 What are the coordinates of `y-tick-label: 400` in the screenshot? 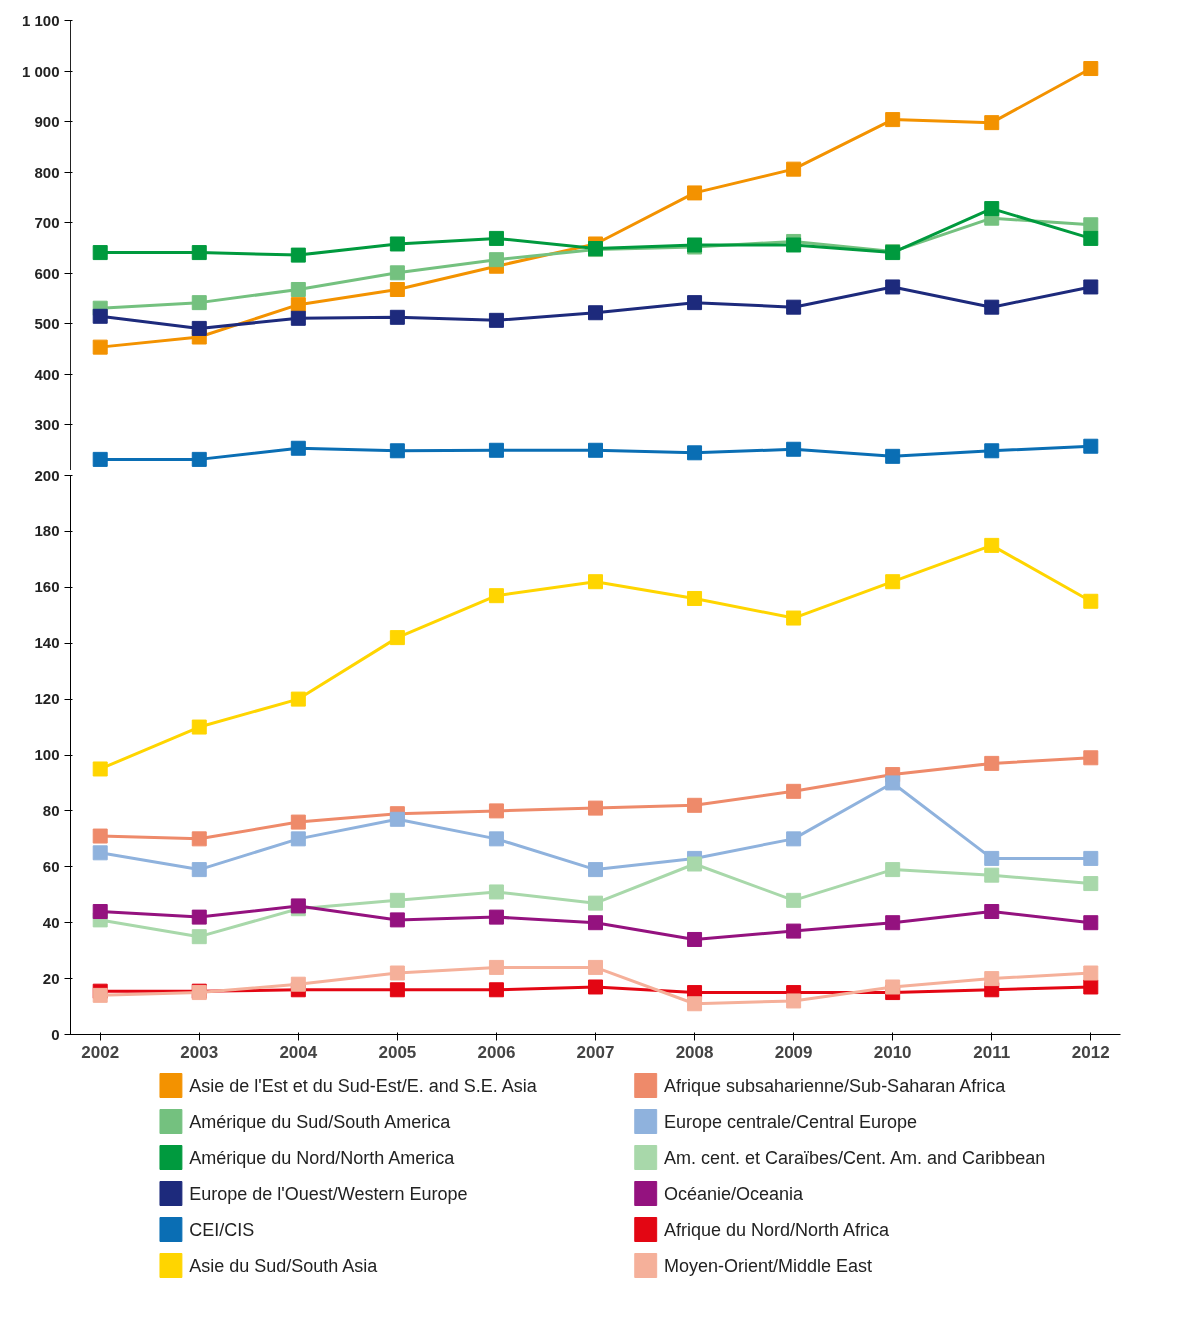 It's located at (47, 374).